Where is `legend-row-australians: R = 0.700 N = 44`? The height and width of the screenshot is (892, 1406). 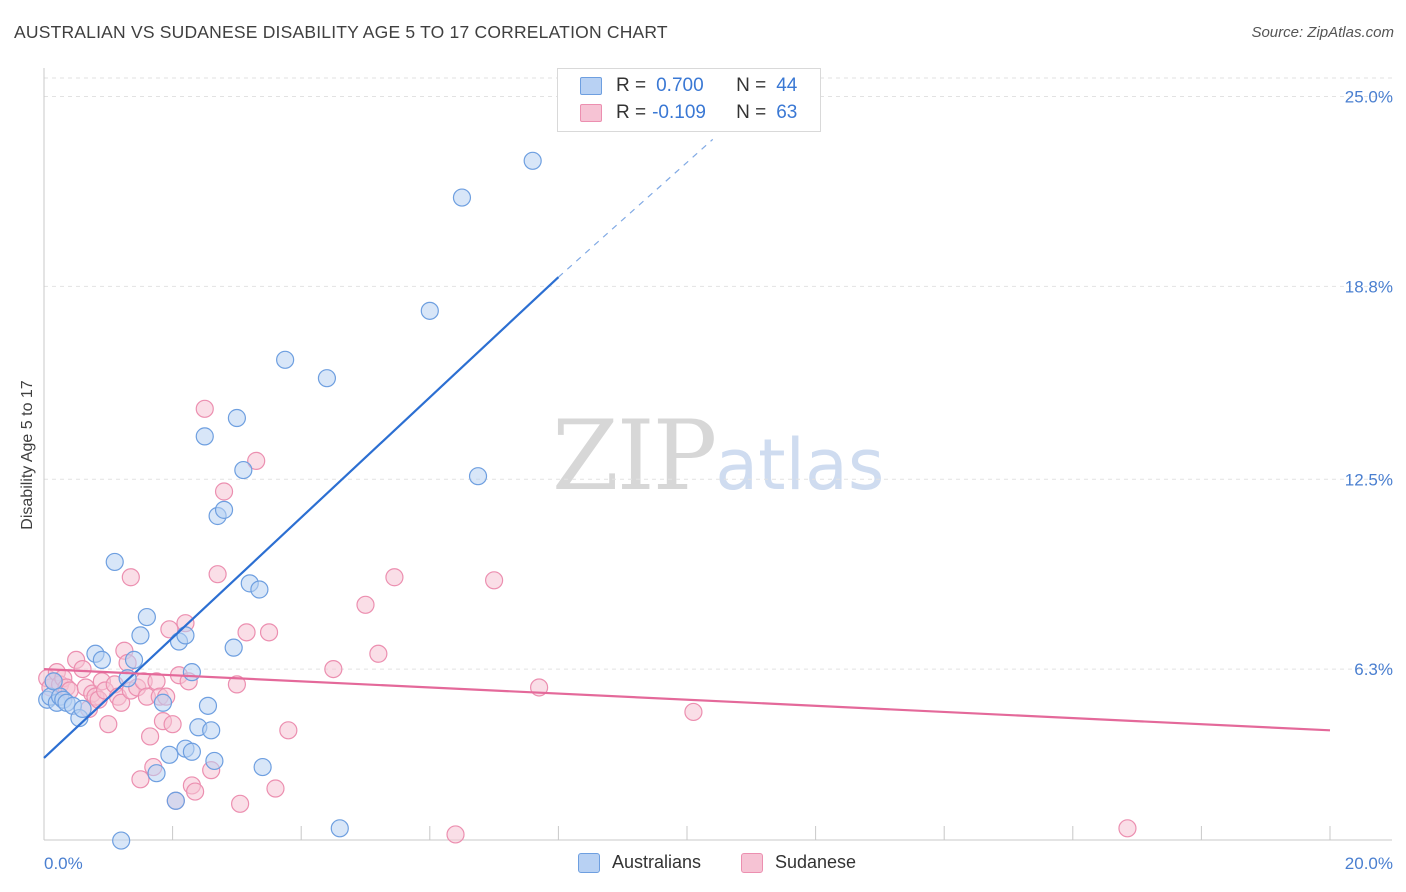
legend-row-australians: R = 0.700 N = 44 is located at coordinates (688, 86).